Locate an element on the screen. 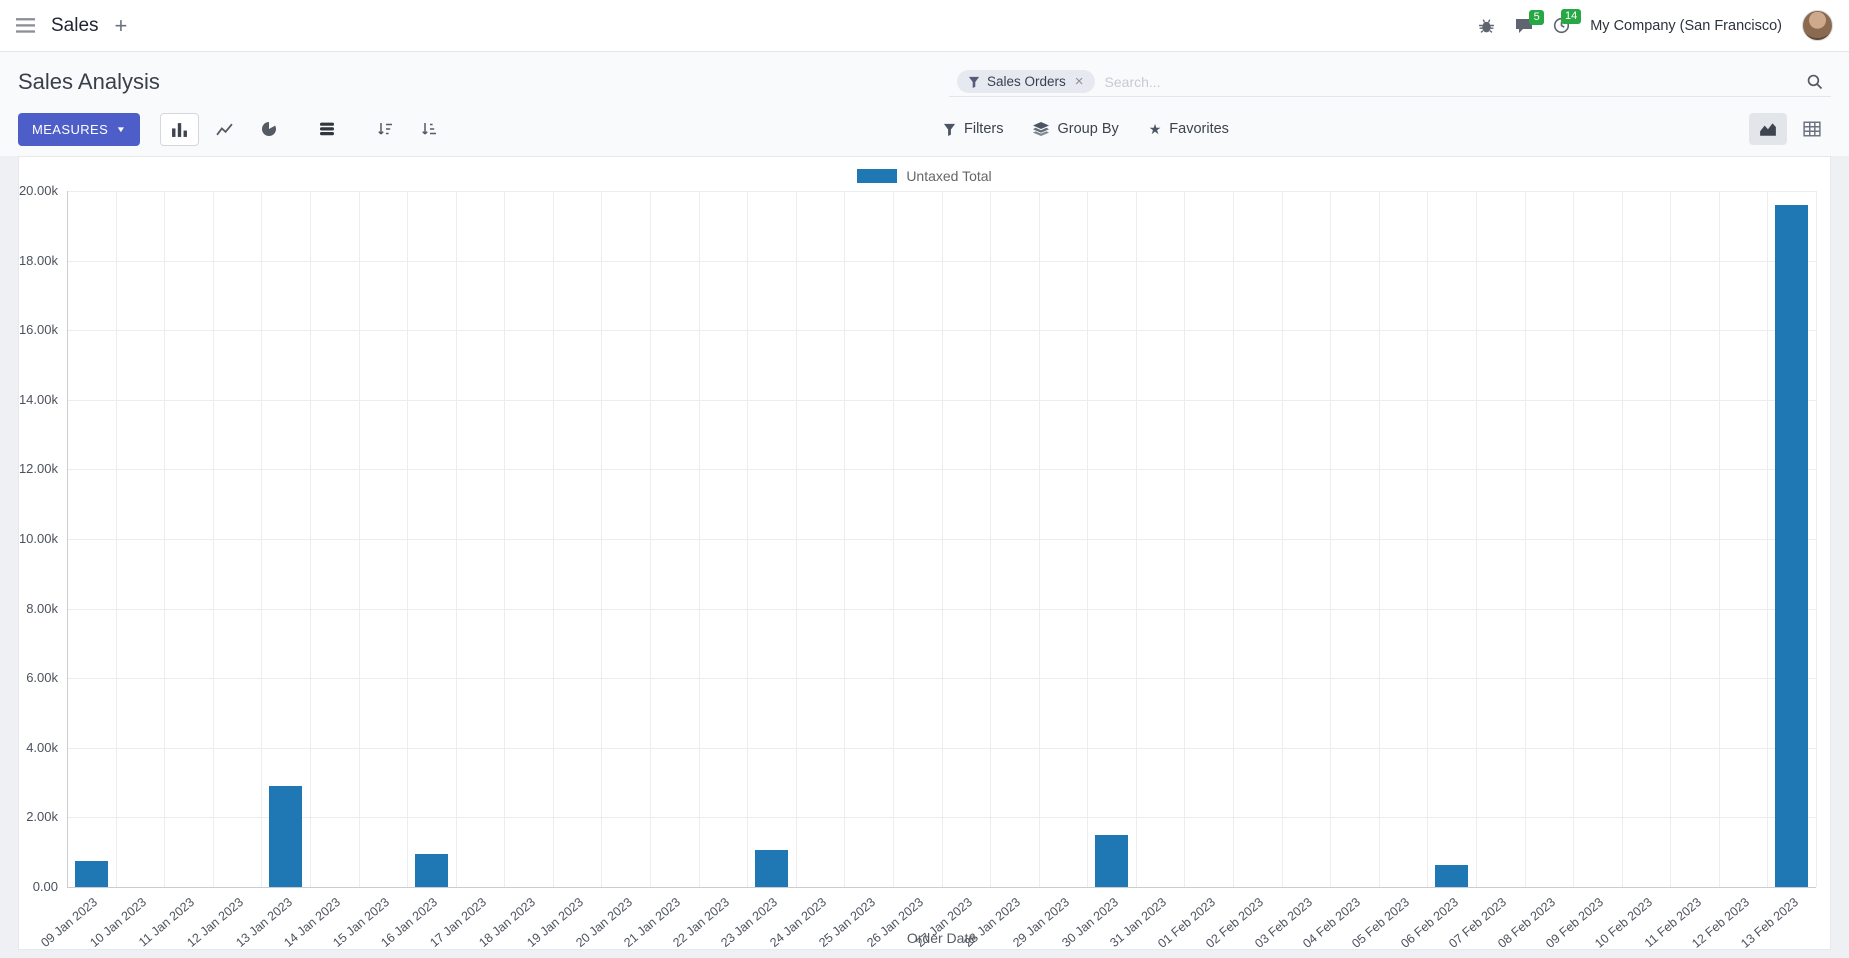 This screenshot has width=1849, height=958. debug-bug-button is located at coordinates (1486, 25).